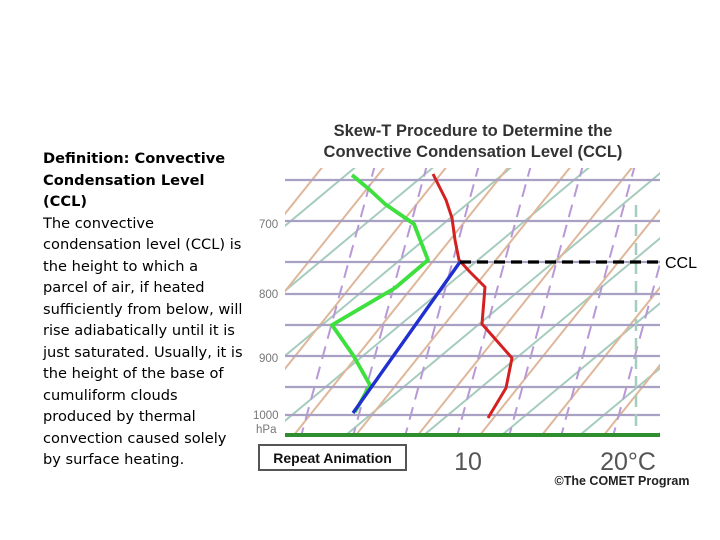  I want to click on pressure-label-900: 900, so click(268, 359).